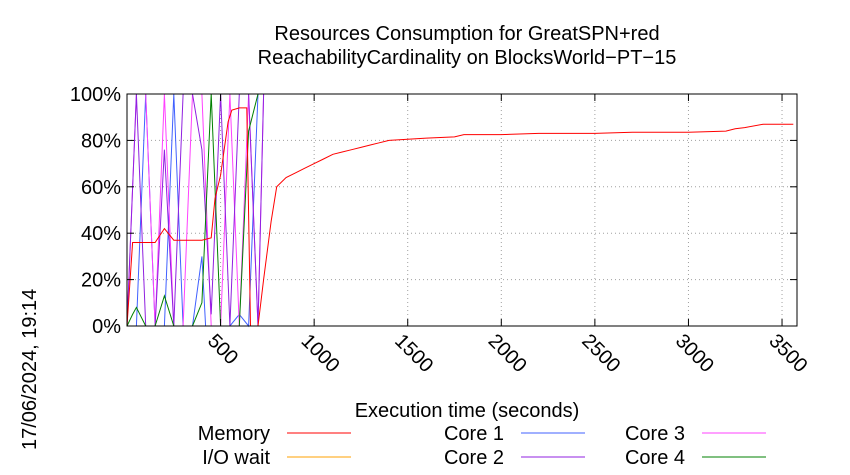 The width and height of the screenshot is (850, 475). What do you see at coordinates (655, 434) in the screenshot?
I see `legend-label-core-3: Core 3` at bounding box center [655, 434].